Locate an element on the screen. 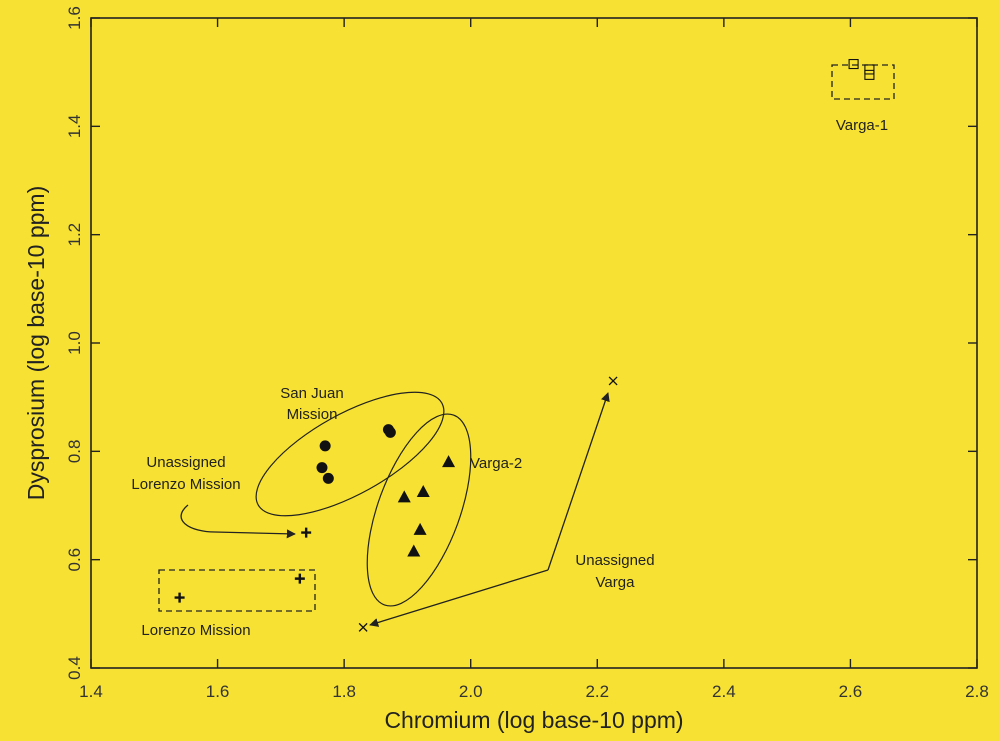 Image resolution: width=1000 pixels, height=741 pixels. x-tick-label: 1.6 is located at coordinates (218, 691).